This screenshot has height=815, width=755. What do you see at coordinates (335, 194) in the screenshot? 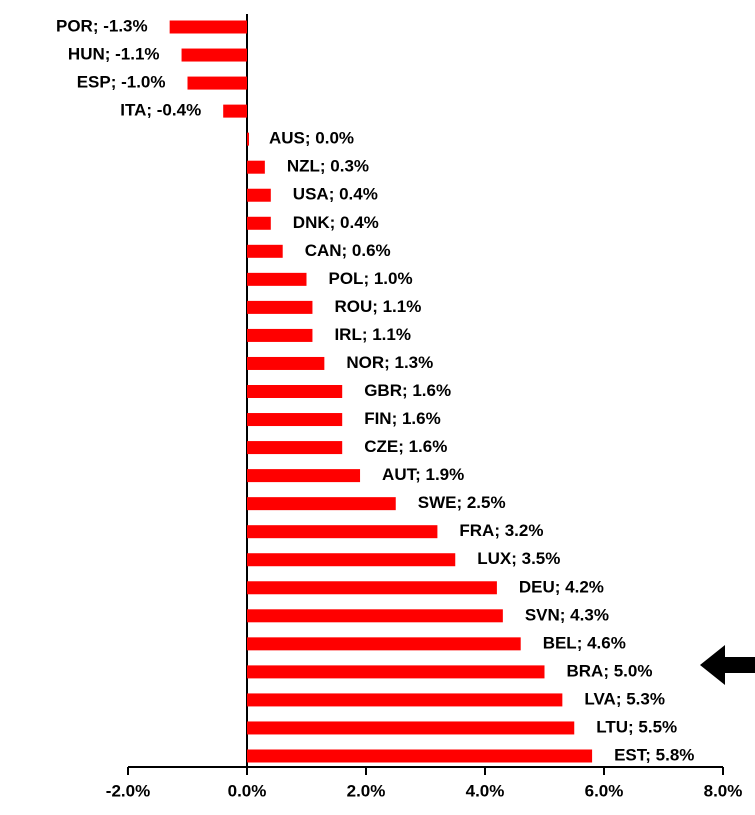
I see `data-label: USA; 0.4%` at bounding box center [335, 194].